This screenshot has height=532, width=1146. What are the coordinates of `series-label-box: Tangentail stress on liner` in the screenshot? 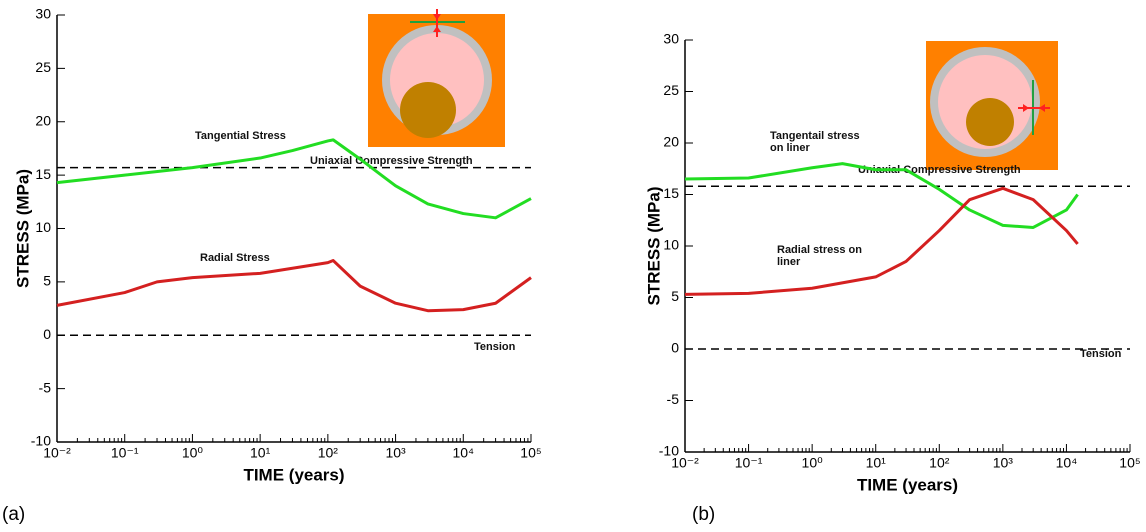 It's located at (815, 142).